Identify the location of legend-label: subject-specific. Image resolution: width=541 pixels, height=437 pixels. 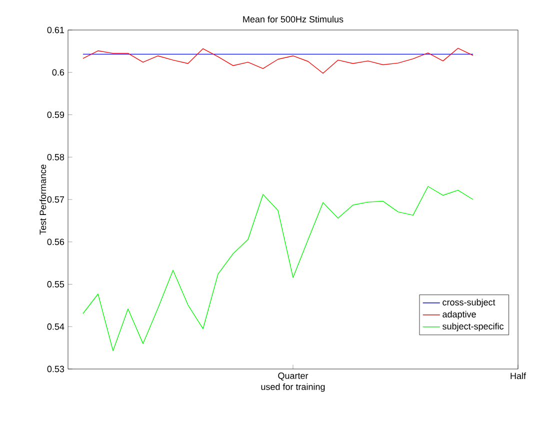
(473, 327).